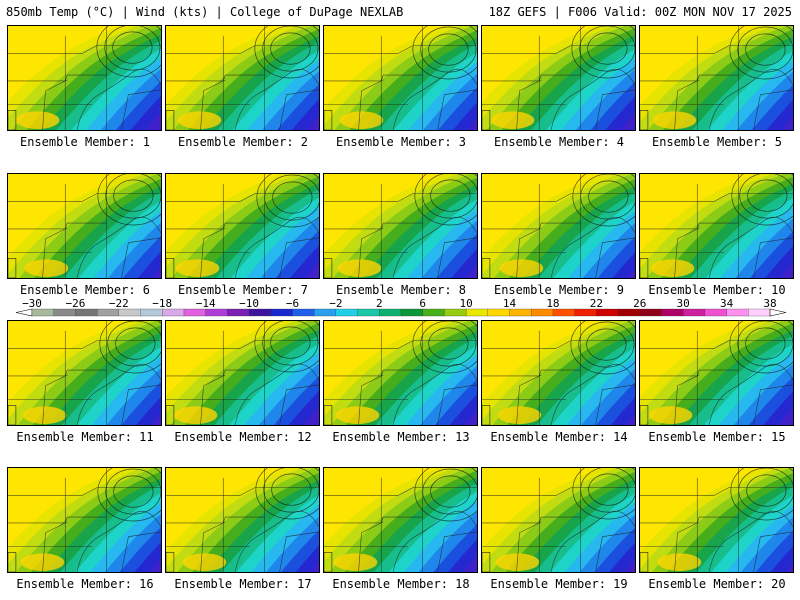 The height and width of the screenshot is (600, 800). Describe the element at coordinates (559, 584) in the screenshot. I see `ensemble-member-label: Ensemble Member: 19` at that location.